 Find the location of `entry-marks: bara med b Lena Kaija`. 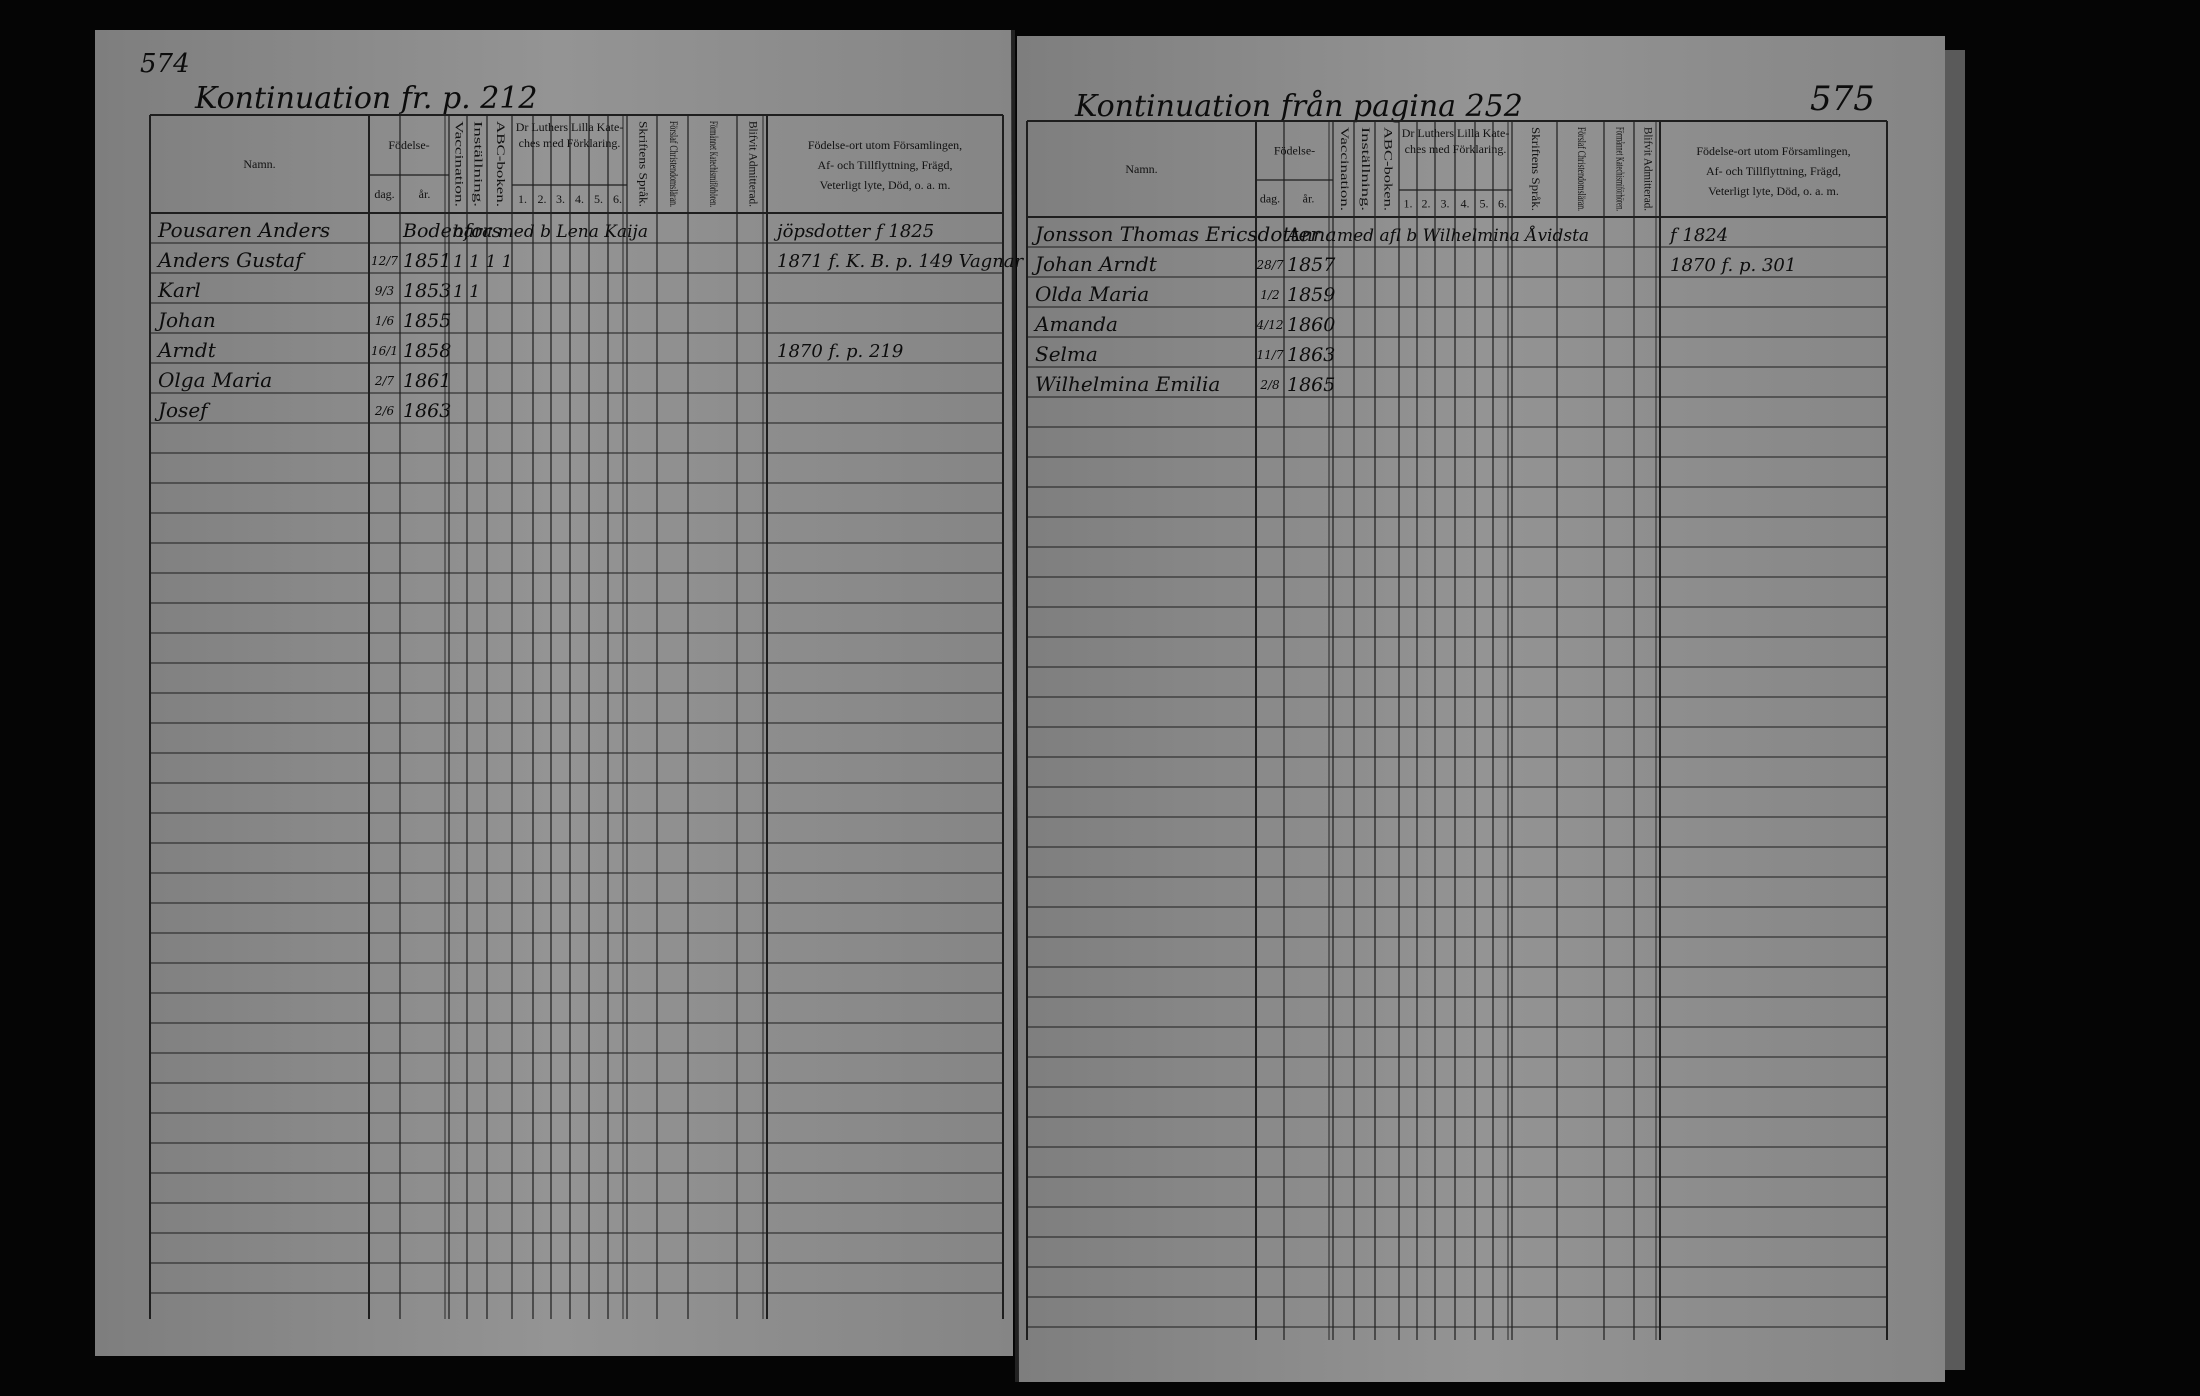

entry-marks: bara med b Lena Kaija is located at coordinates (550, 232).